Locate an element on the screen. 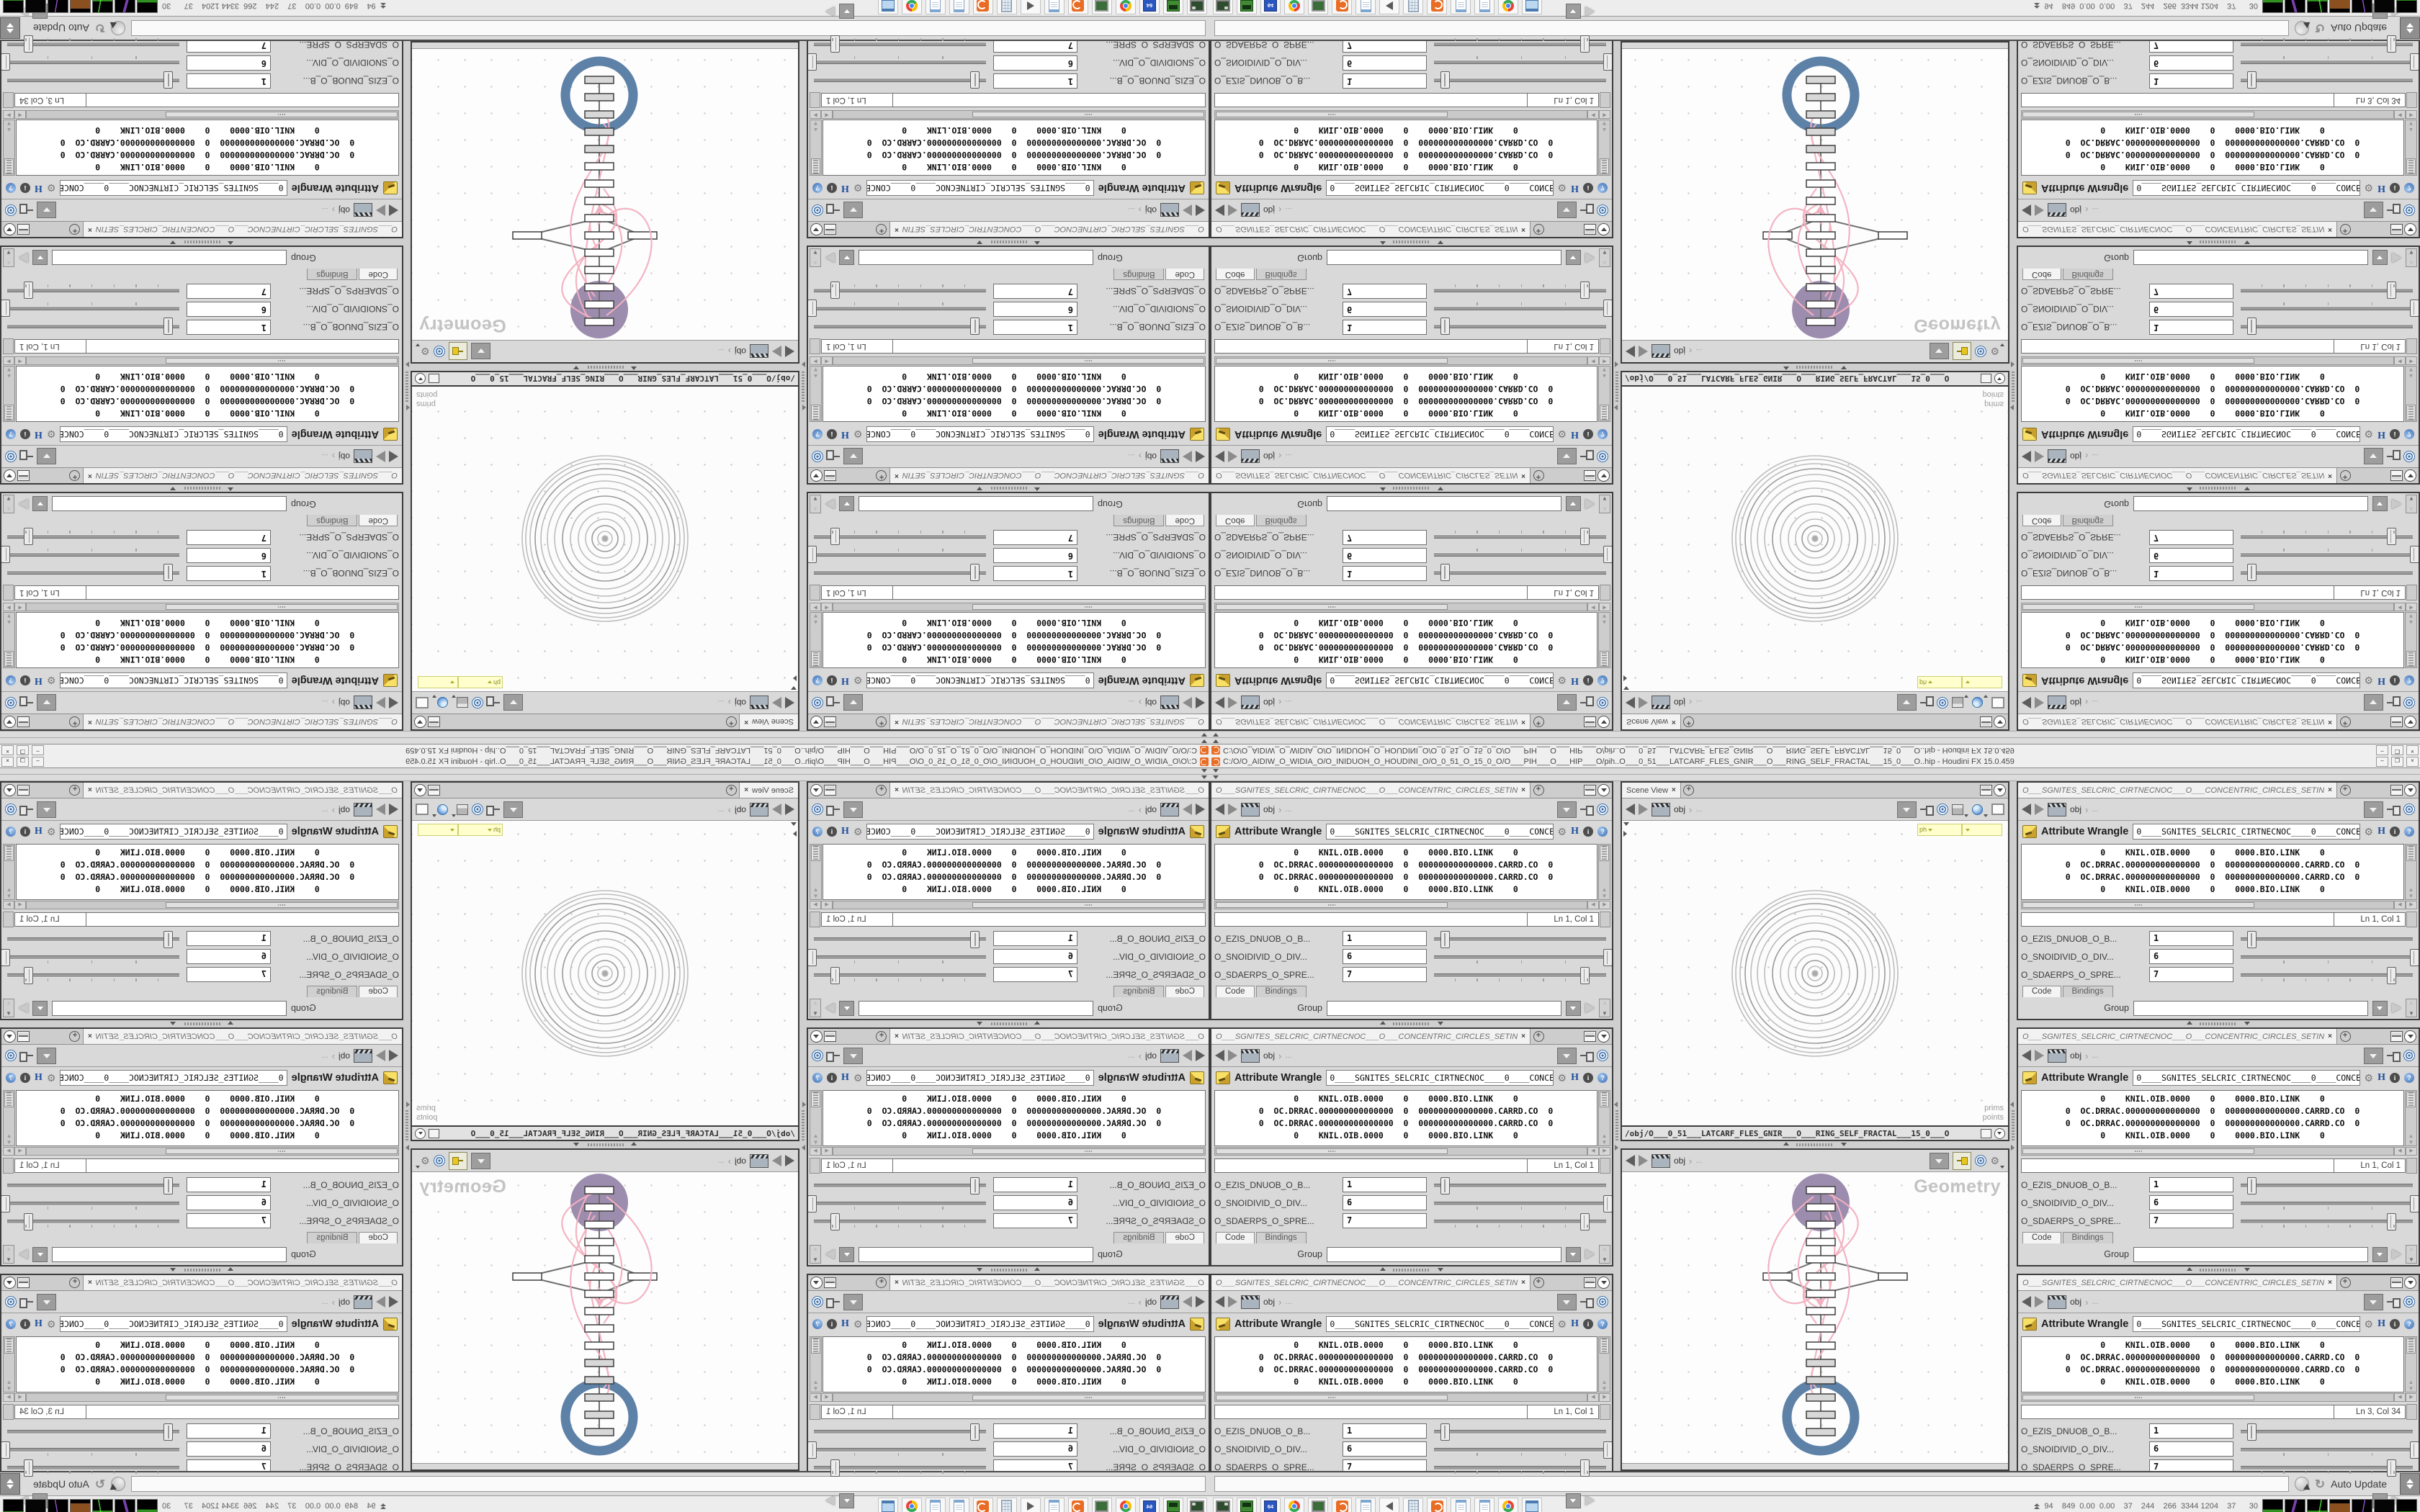  pane-splitter is located at coordinates (201, 488).